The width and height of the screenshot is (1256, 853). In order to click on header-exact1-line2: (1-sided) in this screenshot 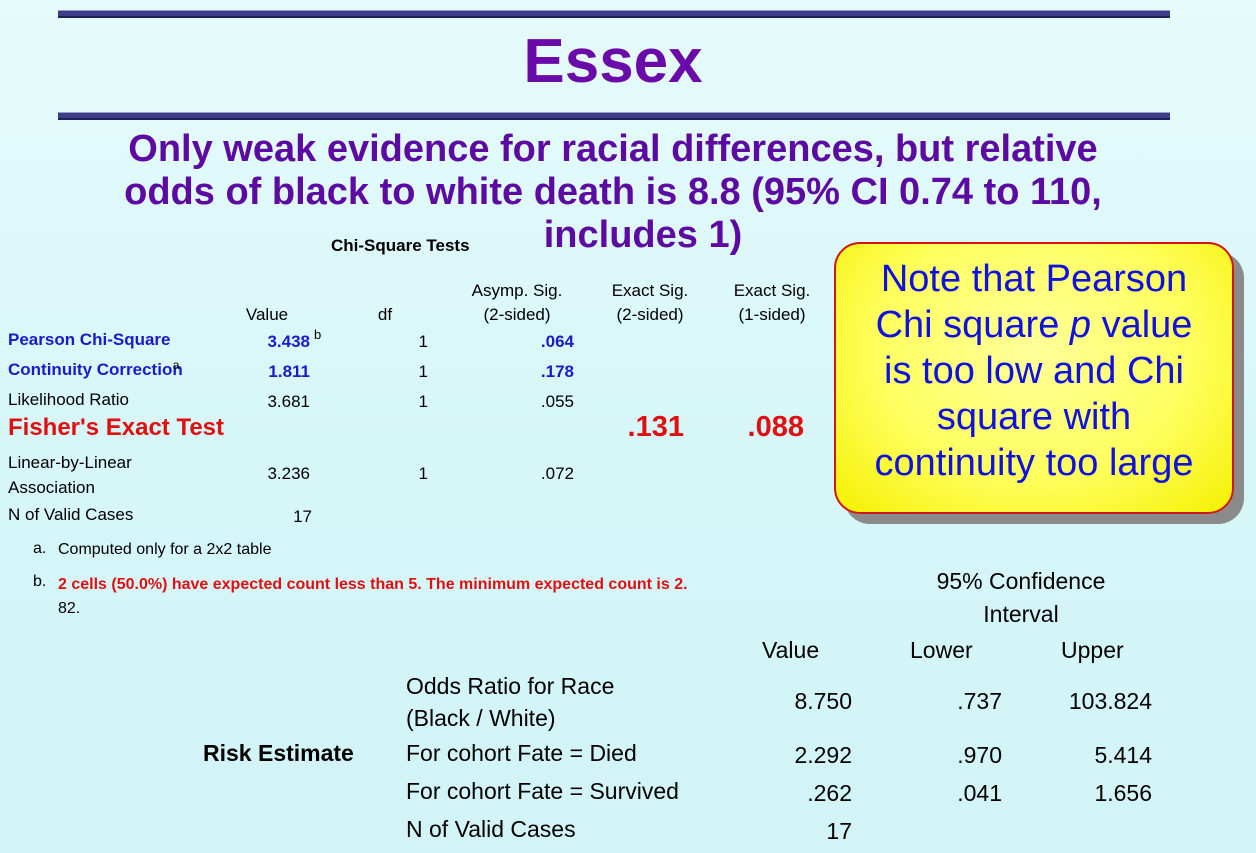, I will do `click(772, 314)`.